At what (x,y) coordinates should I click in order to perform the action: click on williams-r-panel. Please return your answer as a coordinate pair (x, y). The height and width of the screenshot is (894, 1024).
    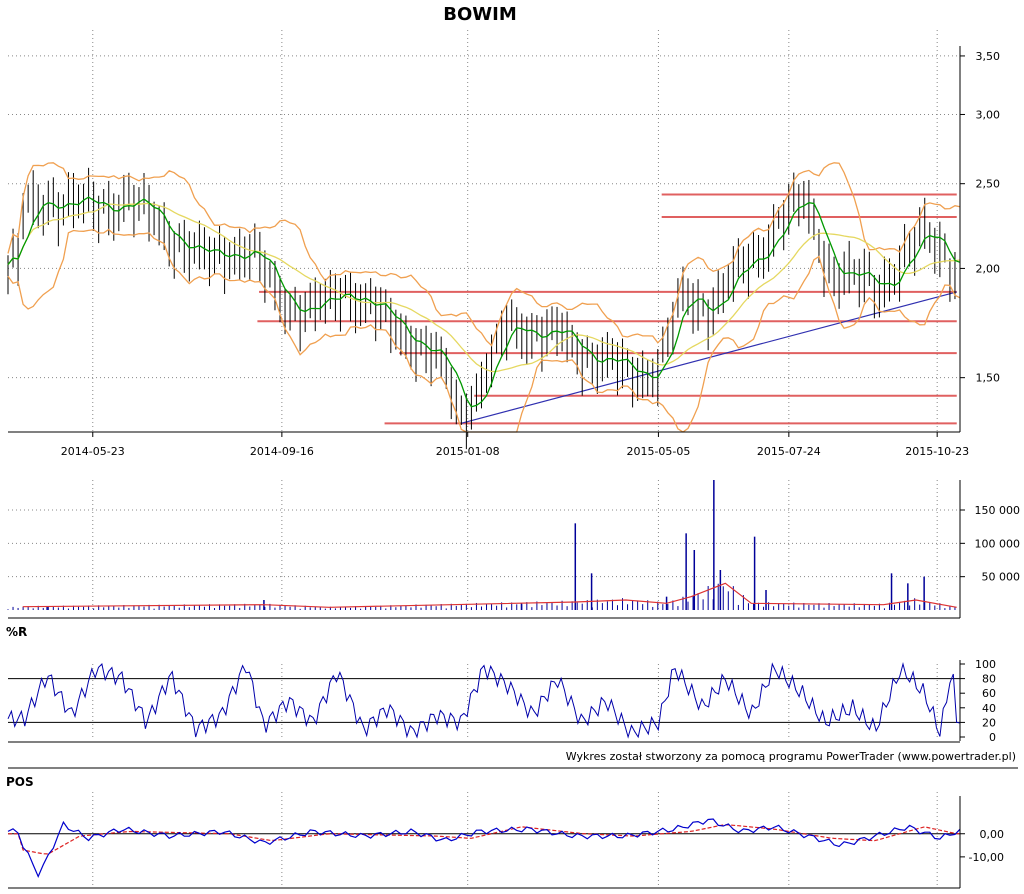
    Looking at the image, I should click on (484, 700).